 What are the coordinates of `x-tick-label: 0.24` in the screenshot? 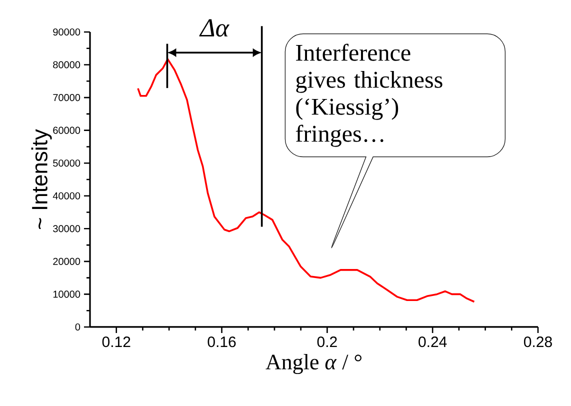 It's located at (432, 342).